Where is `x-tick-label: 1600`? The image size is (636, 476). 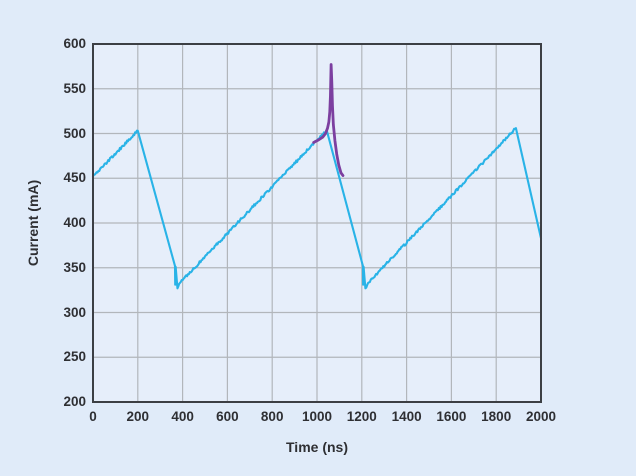 x-tick-label: 1600 is located at coordinates (451, 416).